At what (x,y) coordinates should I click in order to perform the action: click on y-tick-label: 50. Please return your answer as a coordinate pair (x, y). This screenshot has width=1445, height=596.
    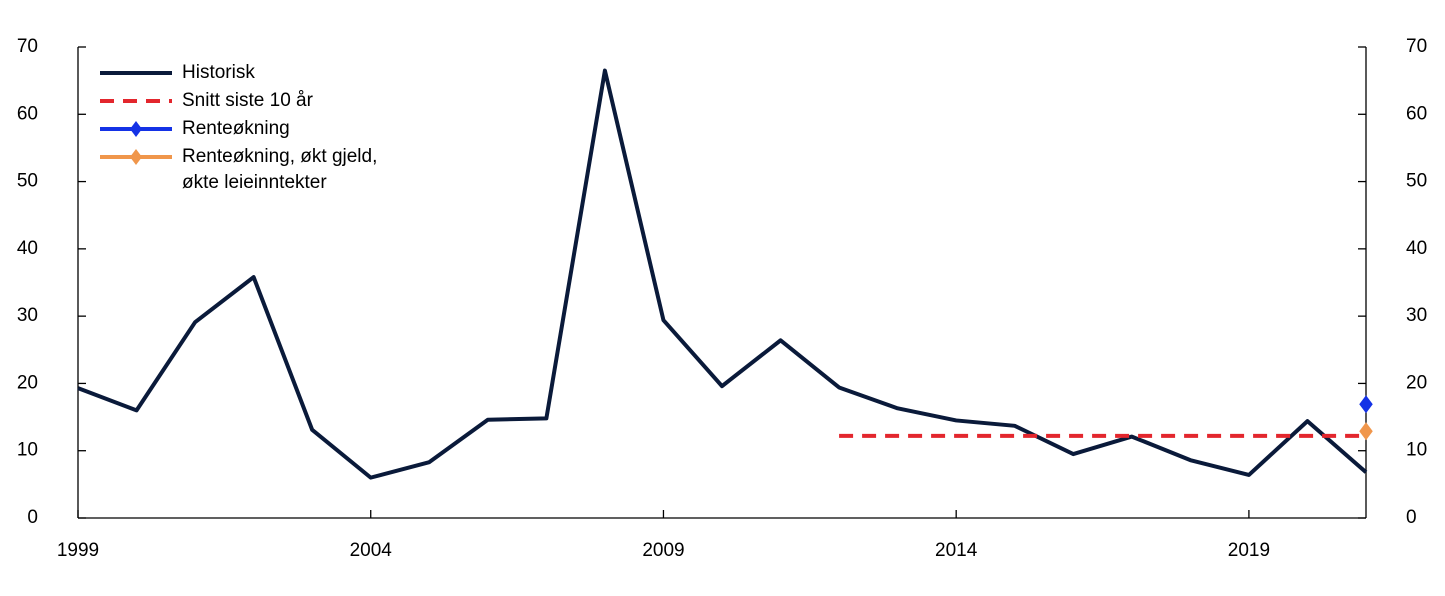
    Looking at the image, I should click on (27, 181).